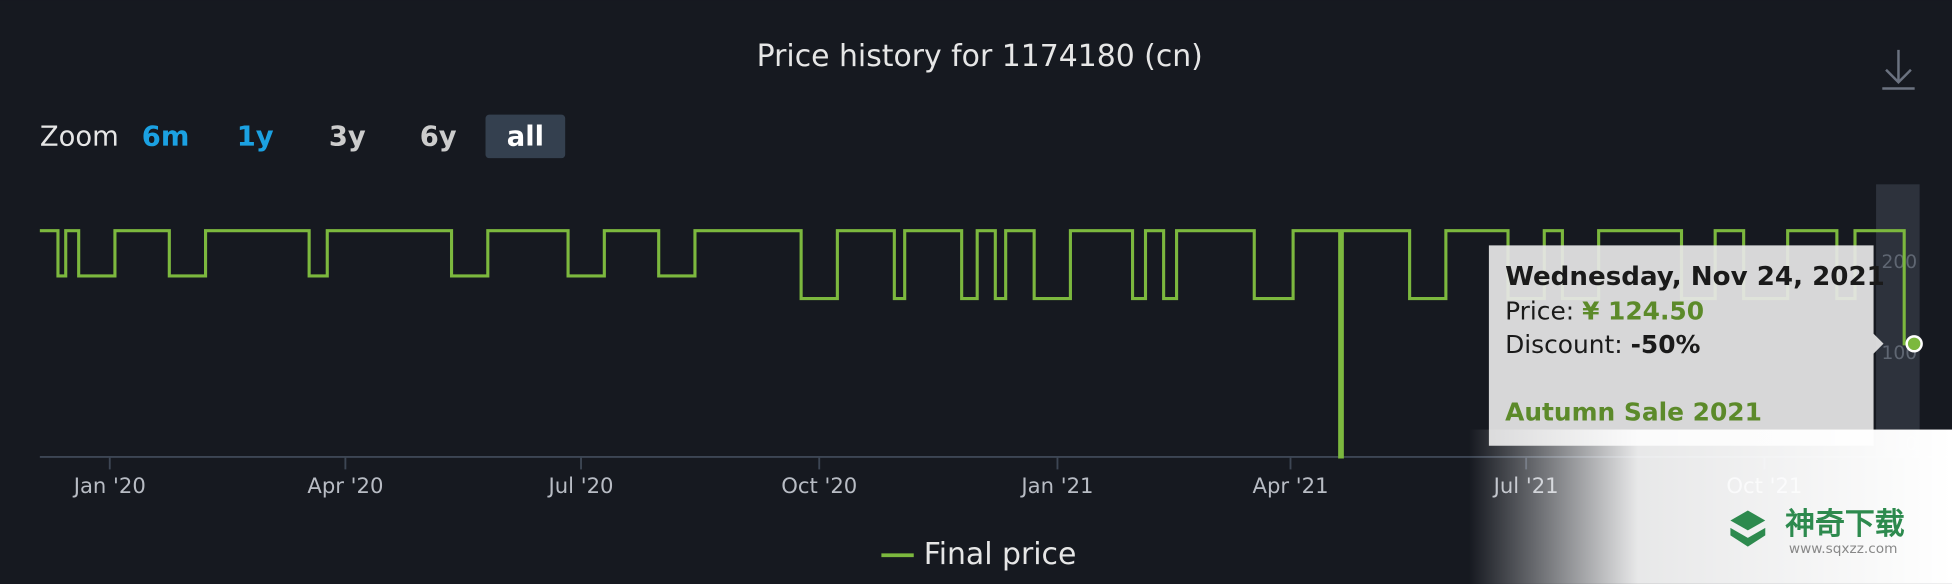 The height and width of the screenshot is (584, 1952). Describe the element at coordinates (166, 137) in the screenshot. I see `zoom-button: 6m` at that location.